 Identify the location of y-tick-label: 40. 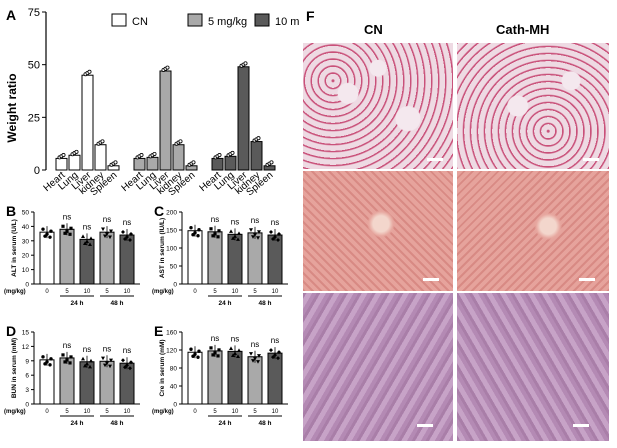
(26, 227).